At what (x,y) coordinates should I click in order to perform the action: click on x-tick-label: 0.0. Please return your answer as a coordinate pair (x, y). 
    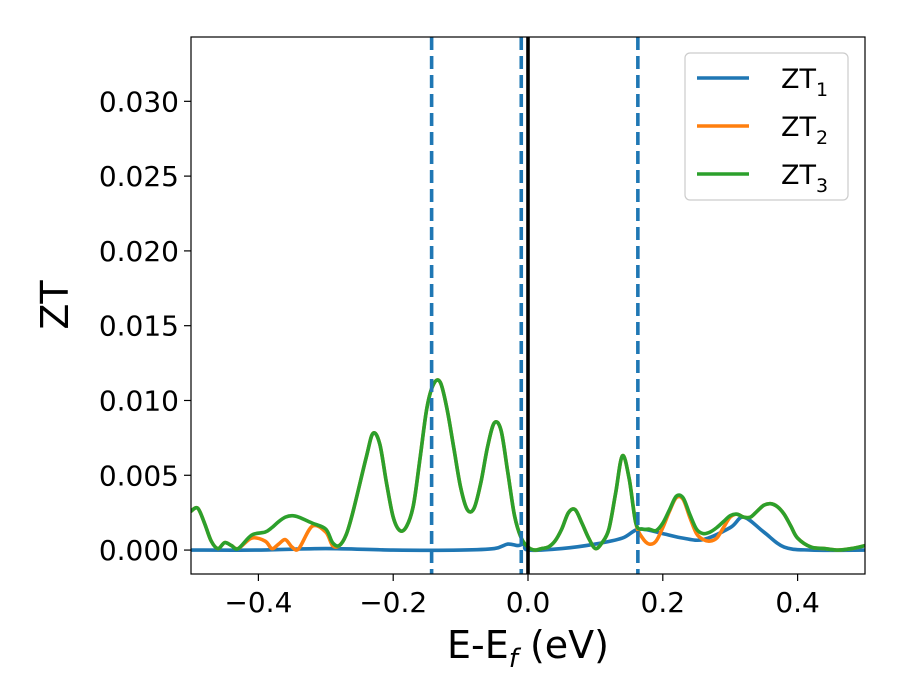
    Looking at the image, I should click on (528, 602).